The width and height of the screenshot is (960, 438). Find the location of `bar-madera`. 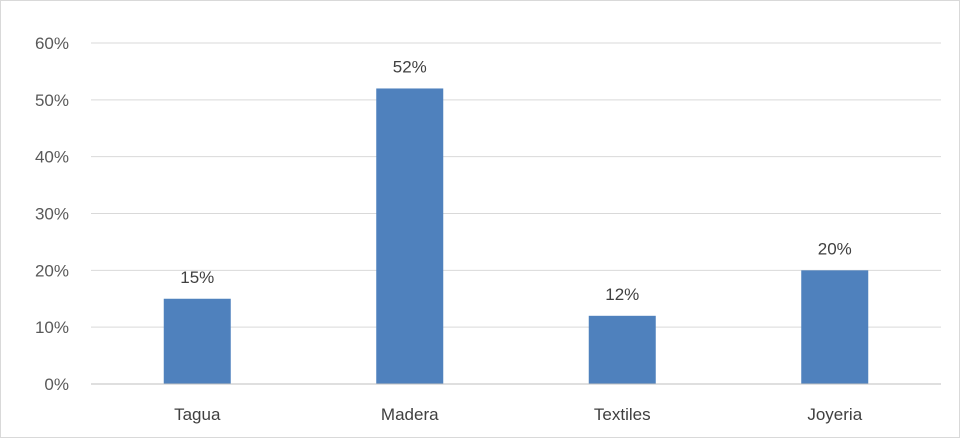

bar-madera is located at coordinates (410, 236).